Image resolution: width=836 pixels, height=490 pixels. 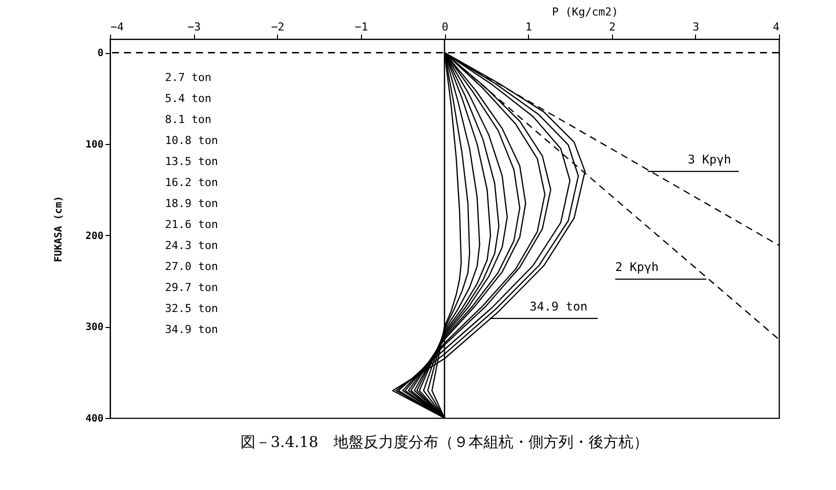 I want to click on annotation: 8.1 ton, so click(x=188, y=119).